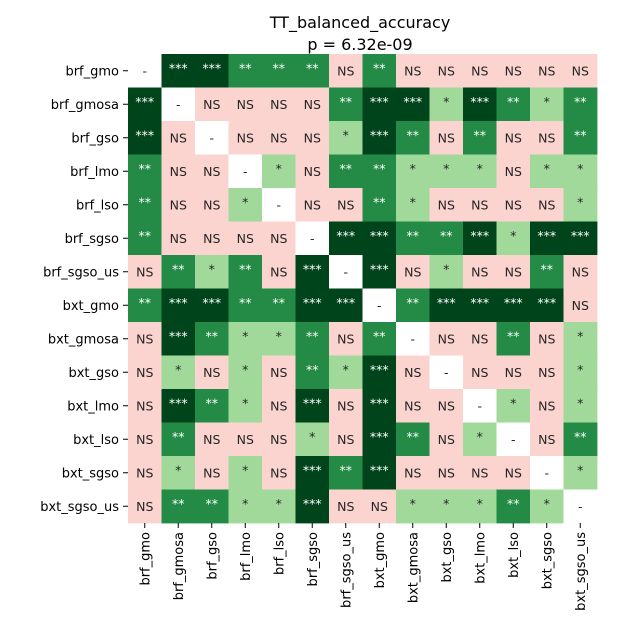 The height and width of the screenshot is (629, 629). What do you see at coordinates (83, 339) in the screenshot?
I see `row-label: bxt_gmosa` at bounding box center [83, 339].